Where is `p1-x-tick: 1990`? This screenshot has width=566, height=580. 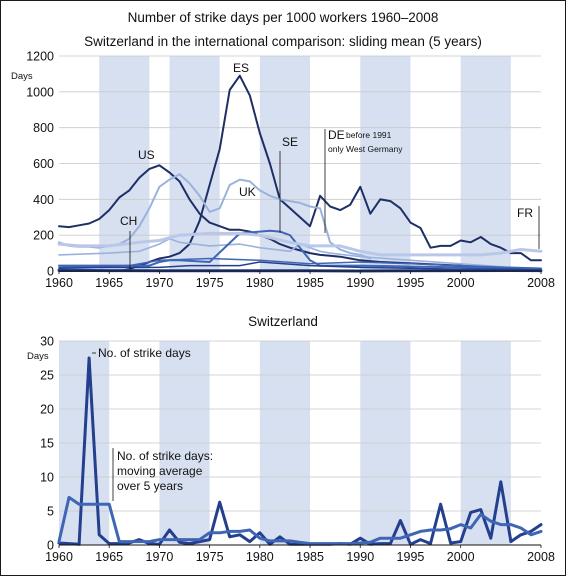
p1-x-tick: 1990 is located at coordinates (360, 283).